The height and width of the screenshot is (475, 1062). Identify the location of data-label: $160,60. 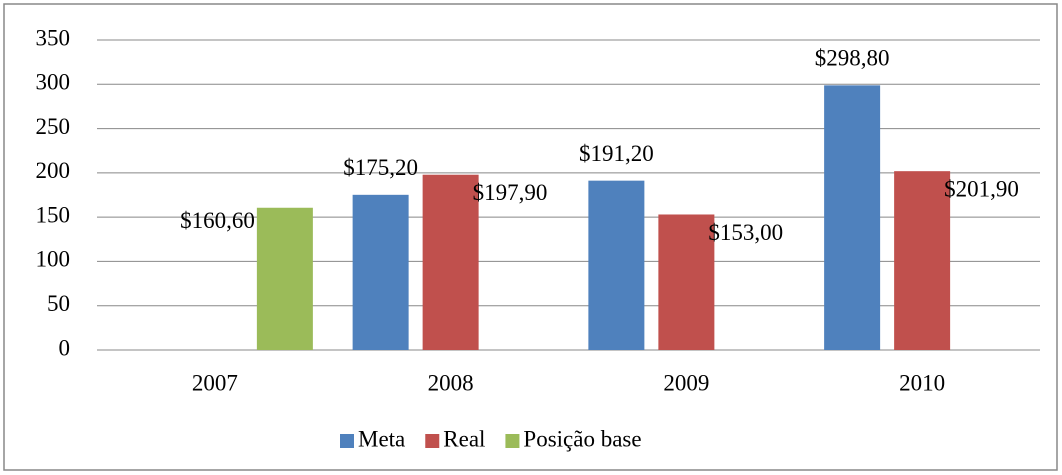
(217, 220).